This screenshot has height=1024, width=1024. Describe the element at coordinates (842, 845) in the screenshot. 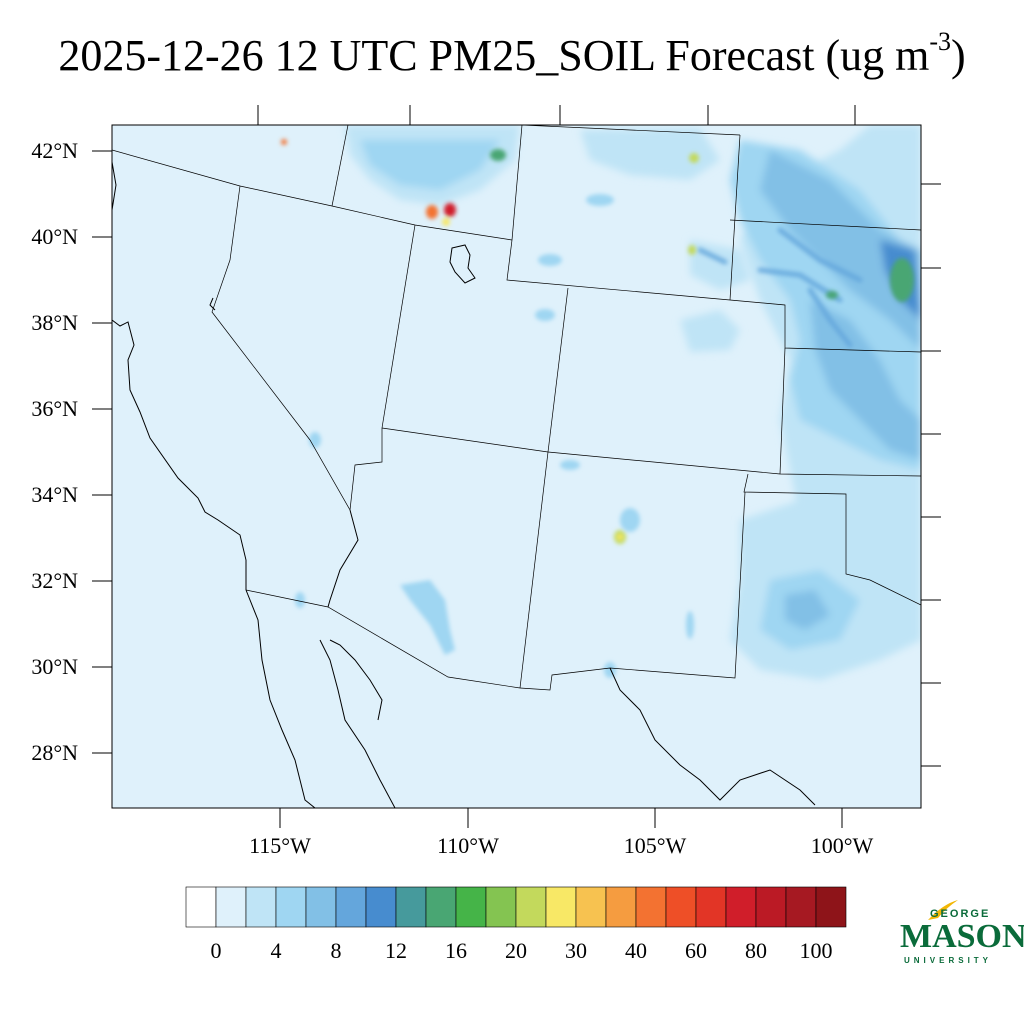

I see `lon-label-100w: 100°W` at that location.